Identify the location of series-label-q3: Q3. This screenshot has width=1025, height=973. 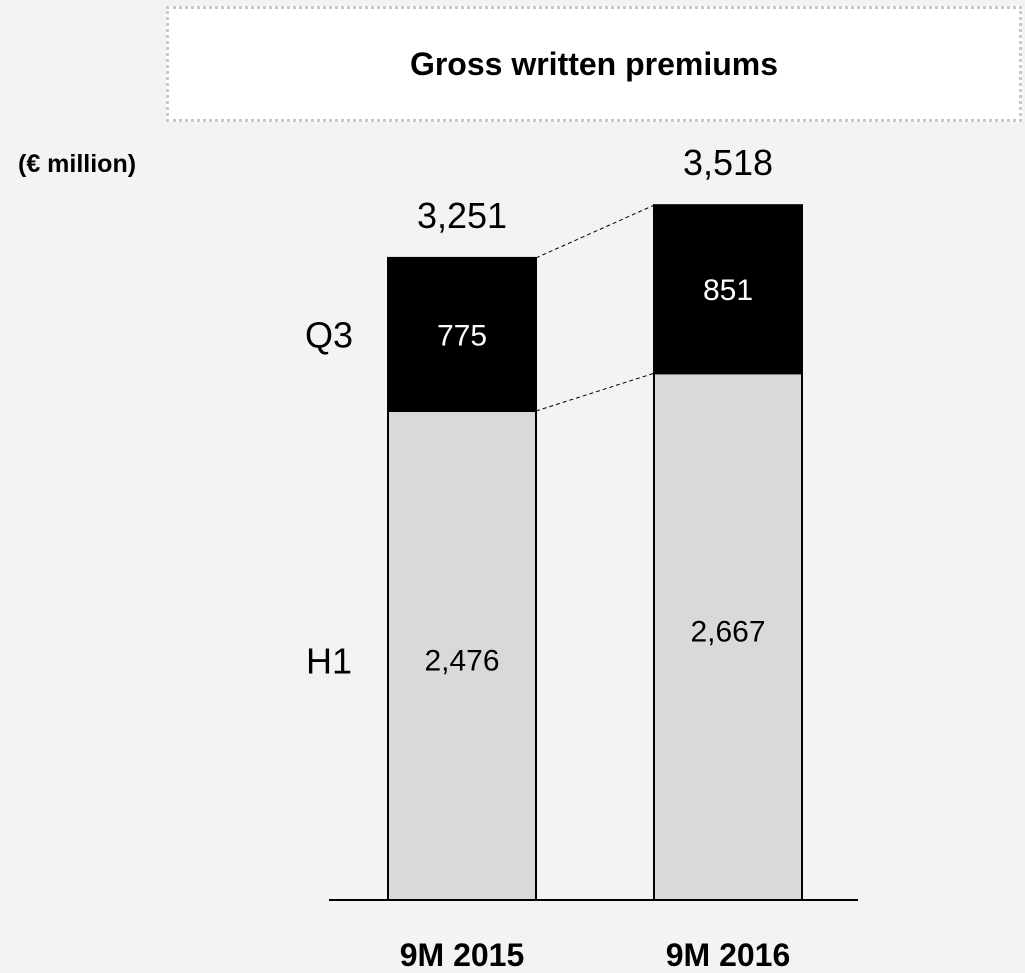
(329, 334).